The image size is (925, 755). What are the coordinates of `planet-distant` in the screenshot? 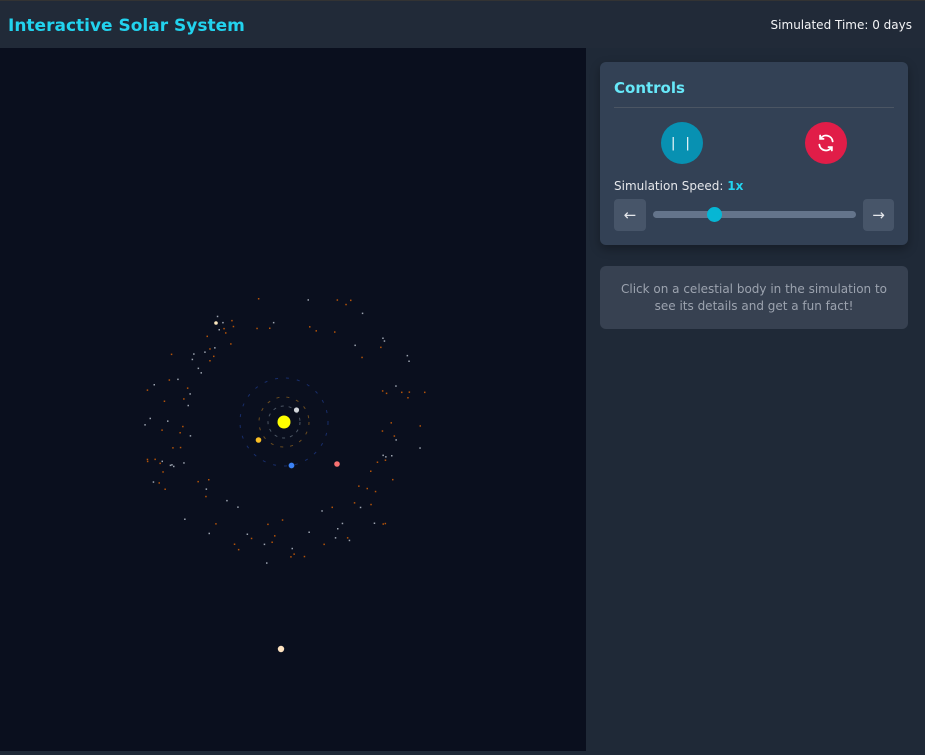 It's located at (281, 649).